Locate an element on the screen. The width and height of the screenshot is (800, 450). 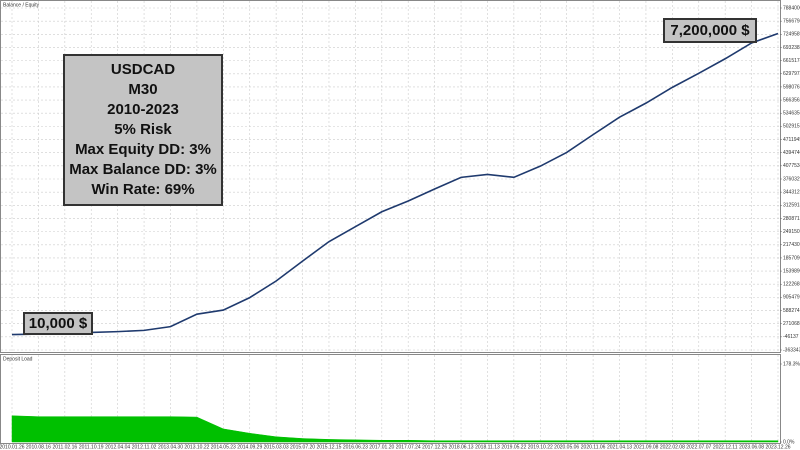
x-tick-label: 2023.12.26 is located at coordinates (777, 447).